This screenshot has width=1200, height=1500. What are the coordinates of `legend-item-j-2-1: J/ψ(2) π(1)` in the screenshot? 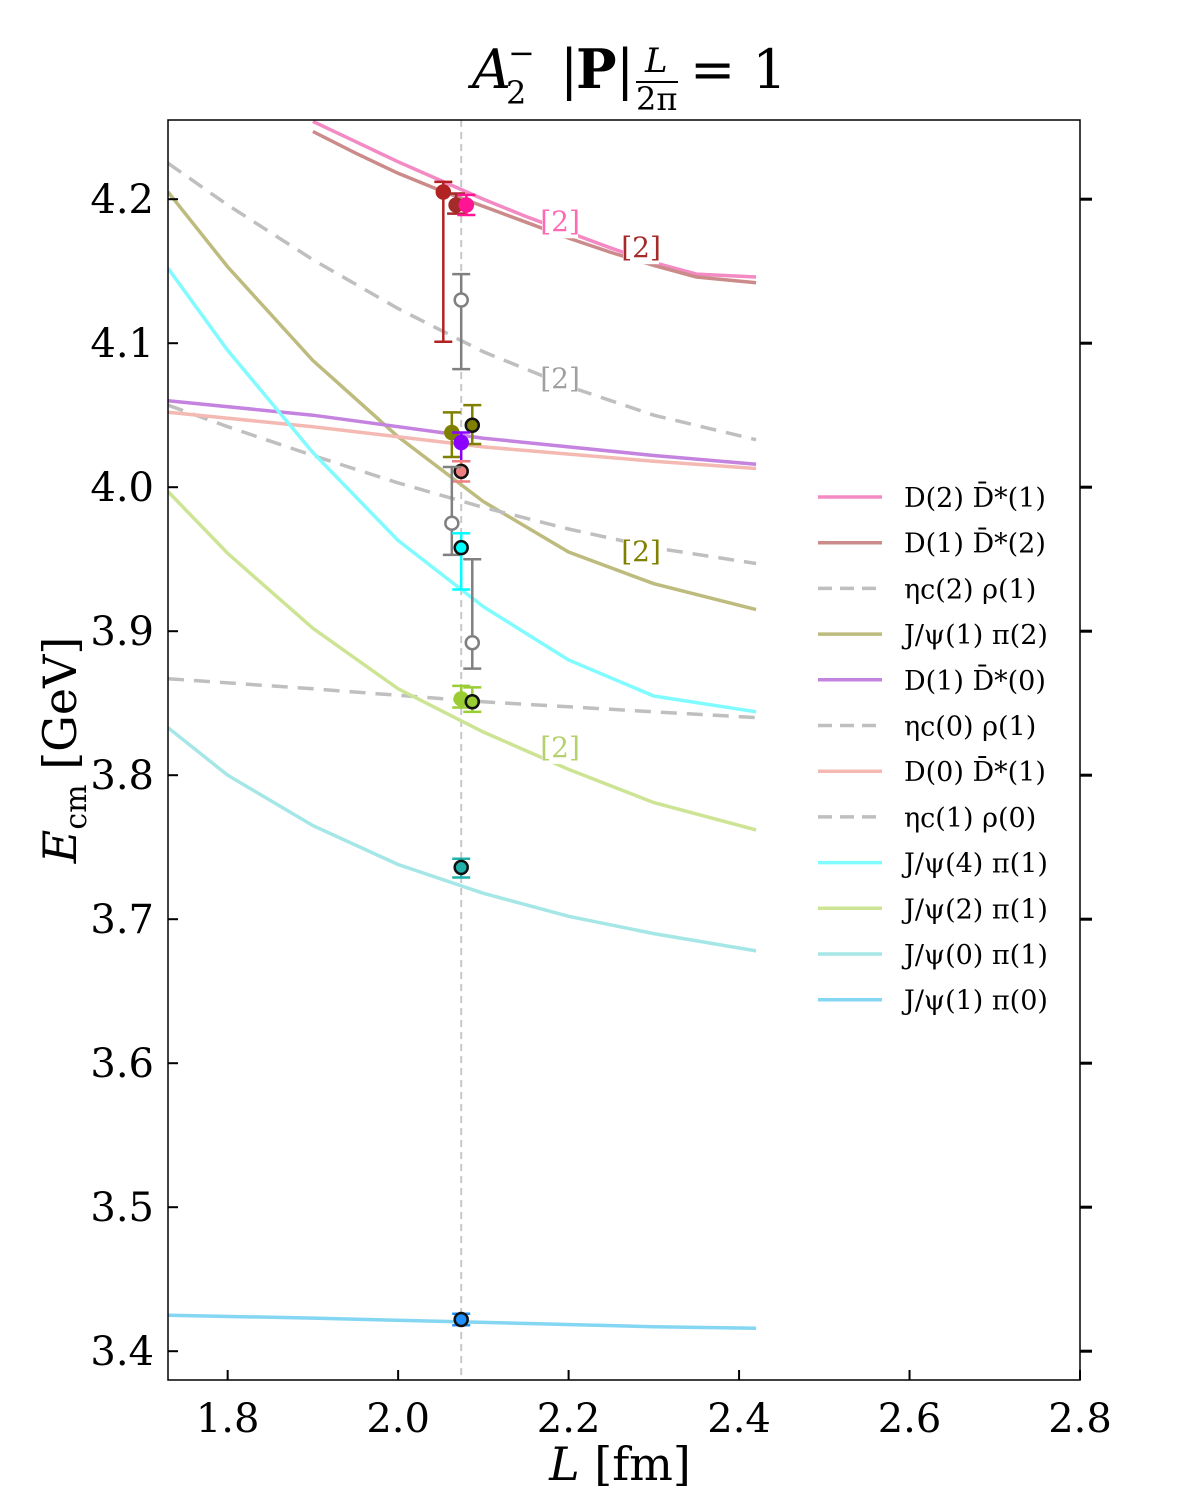 It's located at (933, 909).